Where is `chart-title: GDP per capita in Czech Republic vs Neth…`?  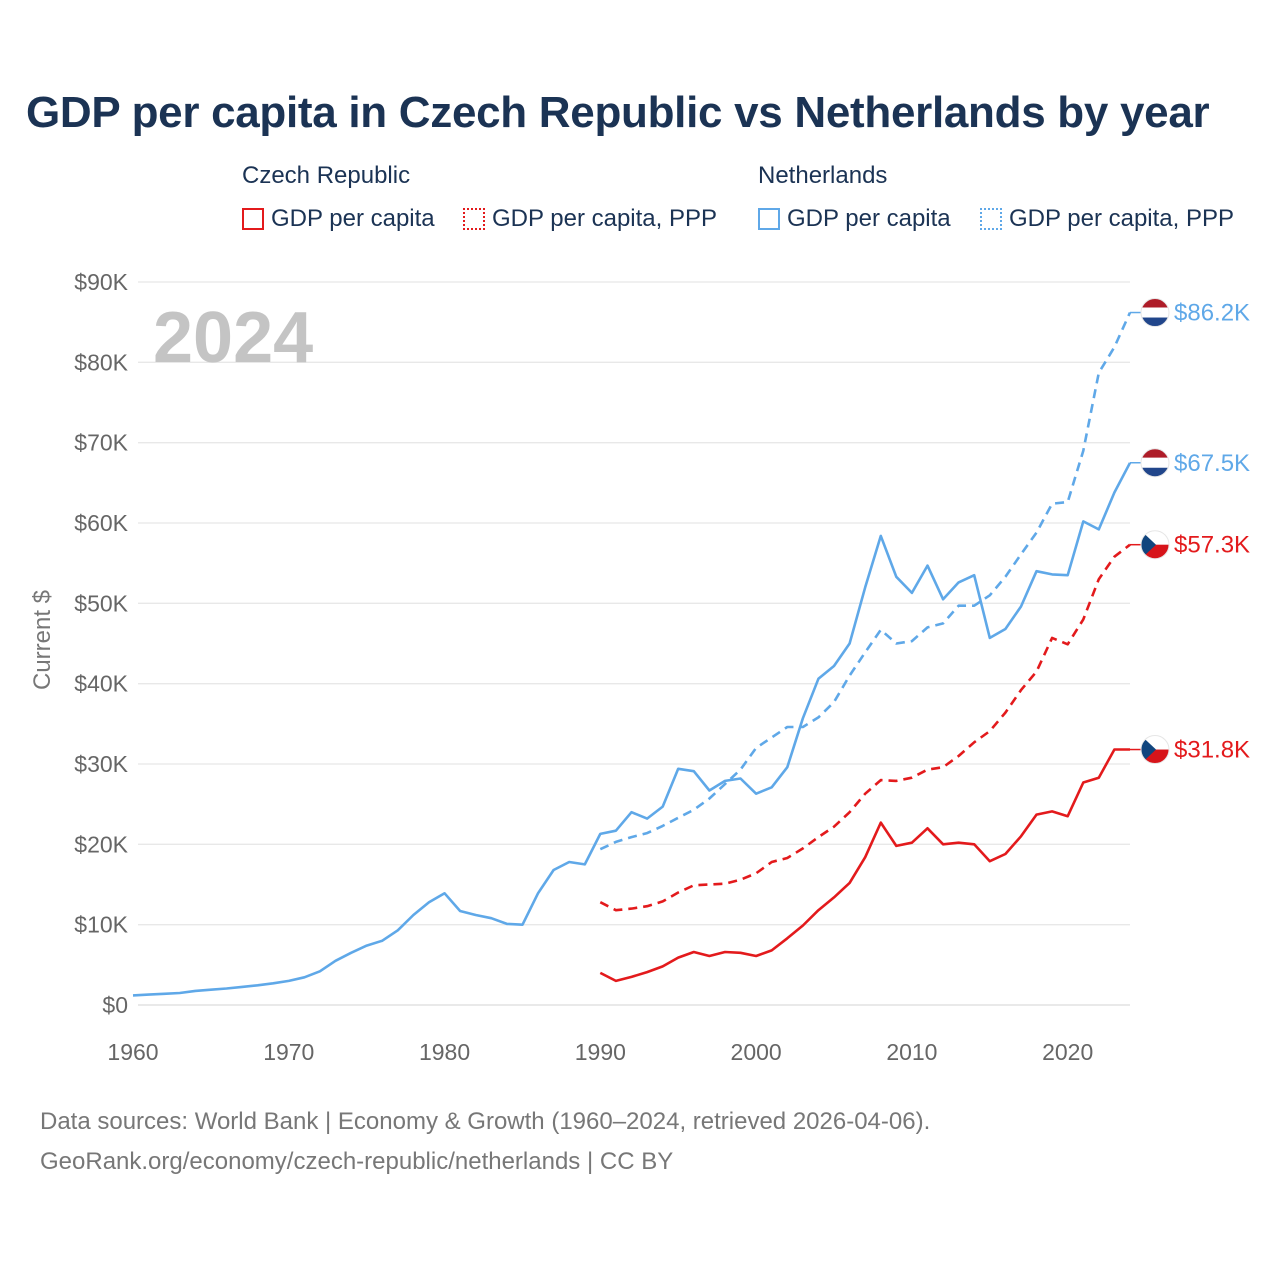
chart-title: GDP per capita in Czech Republic vs Neth… is located at coordinates (618, 112).